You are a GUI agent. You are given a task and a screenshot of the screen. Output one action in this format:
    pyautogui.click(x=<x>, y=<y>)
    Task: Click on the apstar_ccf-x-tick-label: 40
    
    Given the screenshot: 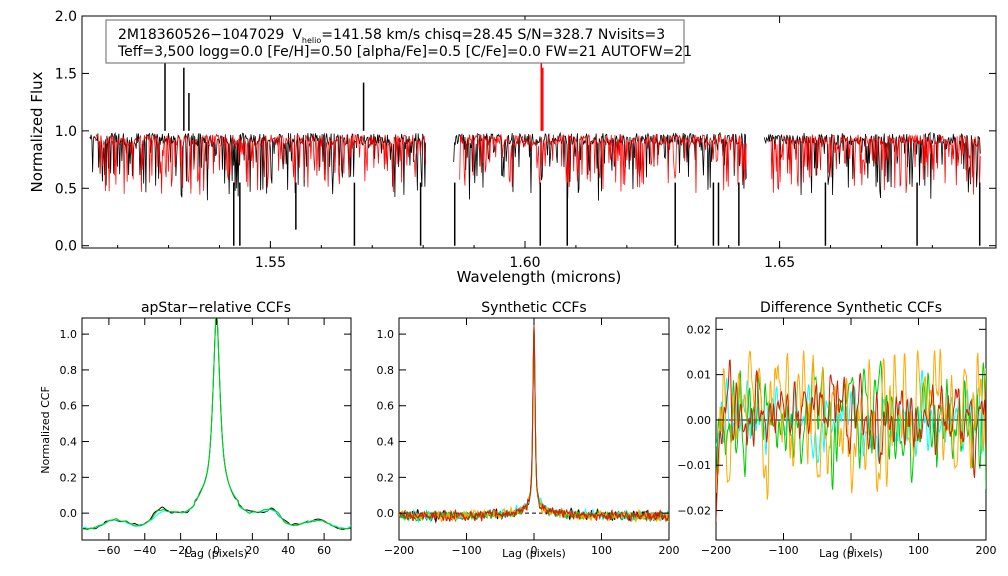 What is the action you would take?
    pyautogui.click(x=288, y=550)
    